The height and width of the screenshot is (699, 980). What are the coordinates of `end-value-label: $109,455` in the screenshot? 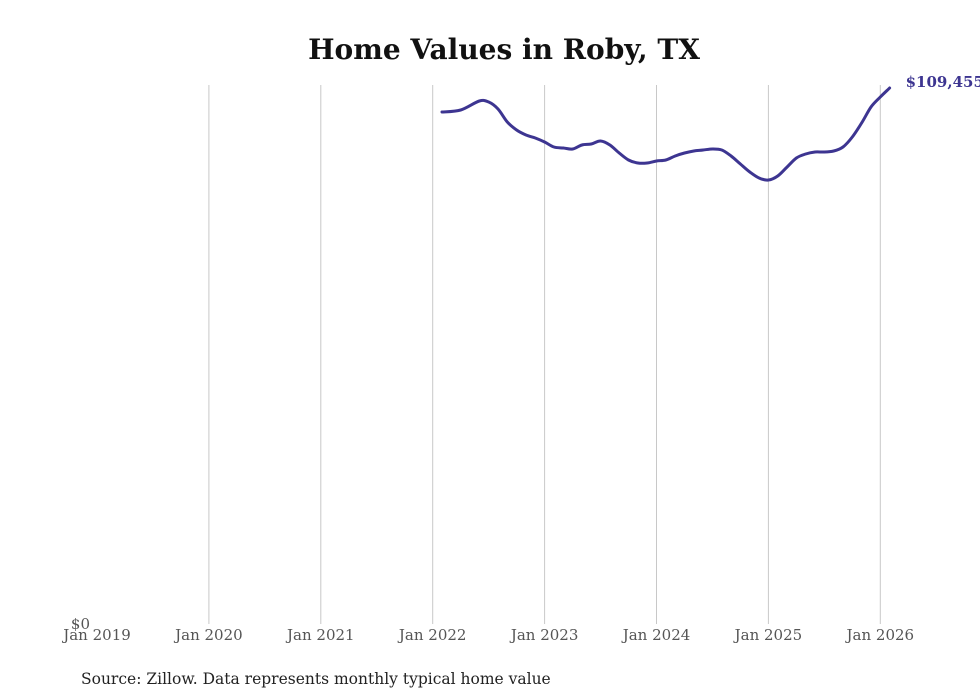 It's located at (943, 82).